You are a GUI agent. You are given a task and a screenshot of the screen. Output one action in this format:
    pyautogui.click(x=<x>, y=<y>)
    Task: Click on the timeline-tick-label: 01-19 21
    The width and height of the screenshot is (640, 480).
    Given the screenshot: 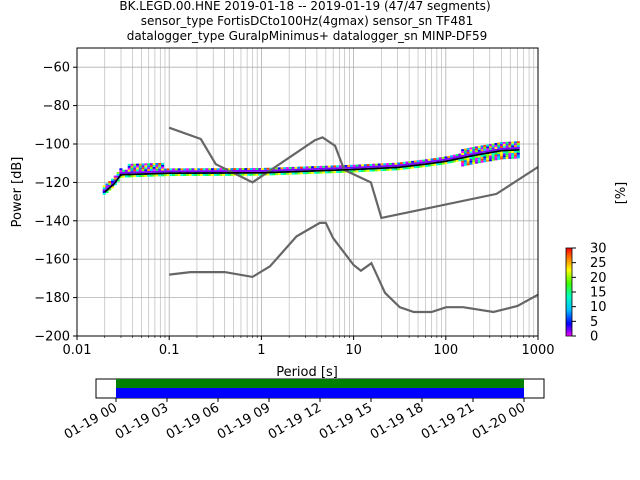 What is the action you would take?
    pyautogui.click(x=448, y=421)
    